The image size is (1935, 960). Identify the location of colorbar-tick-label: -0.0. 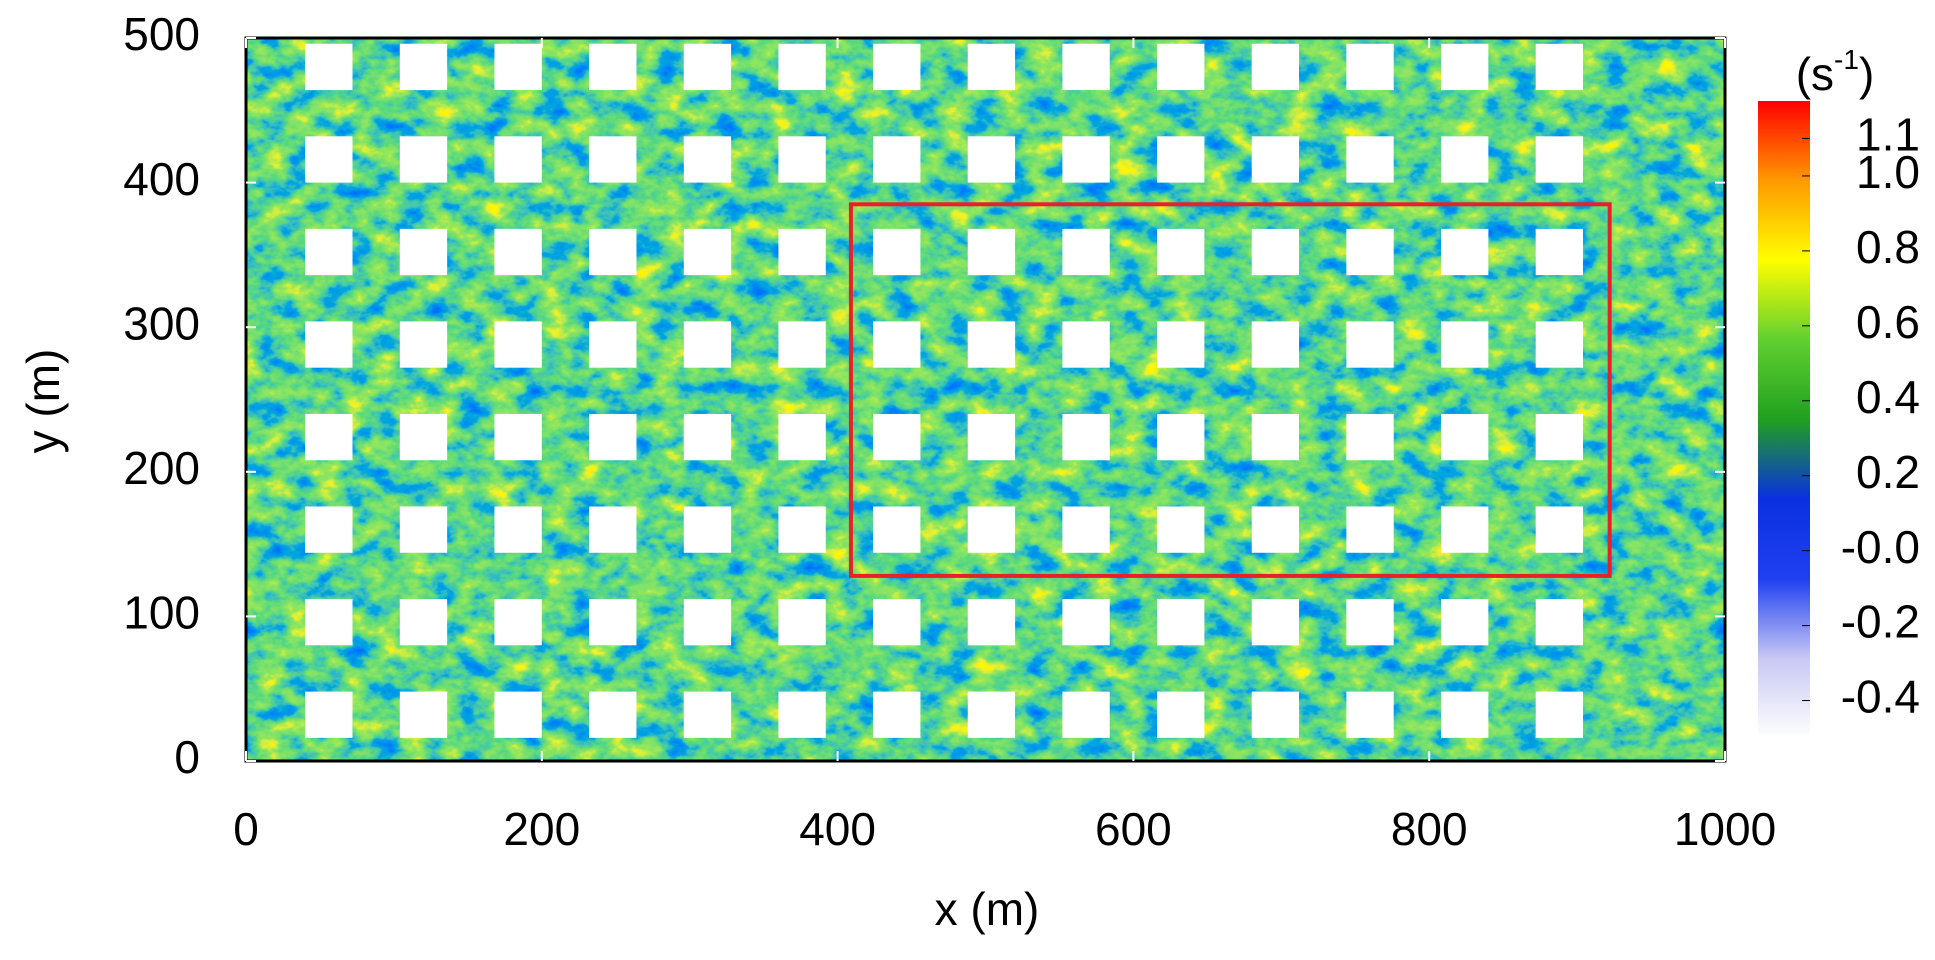
(1880, 547).